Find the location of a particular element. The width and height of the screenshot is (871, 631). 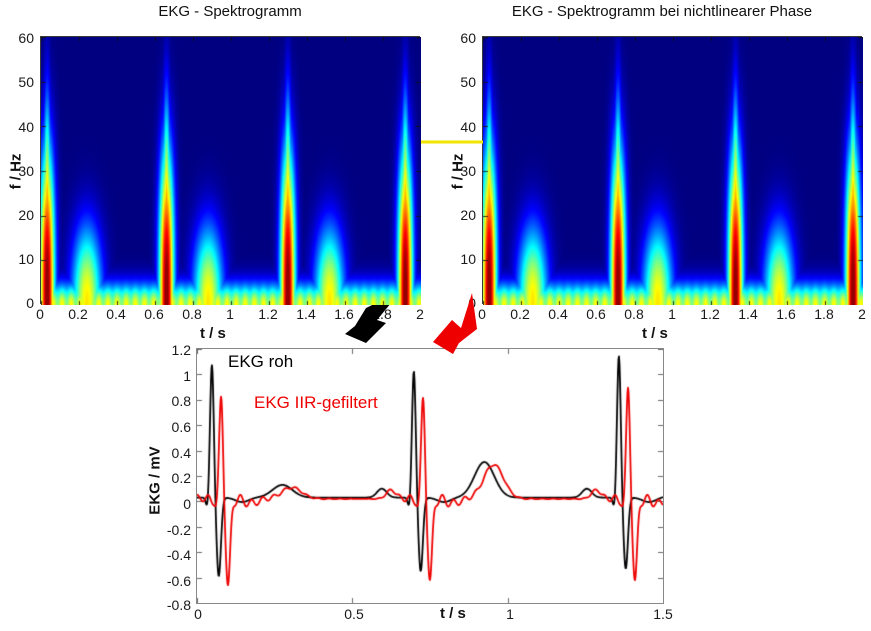

spec-left-ytick-60: 60 is located at coordinates (26, 38).